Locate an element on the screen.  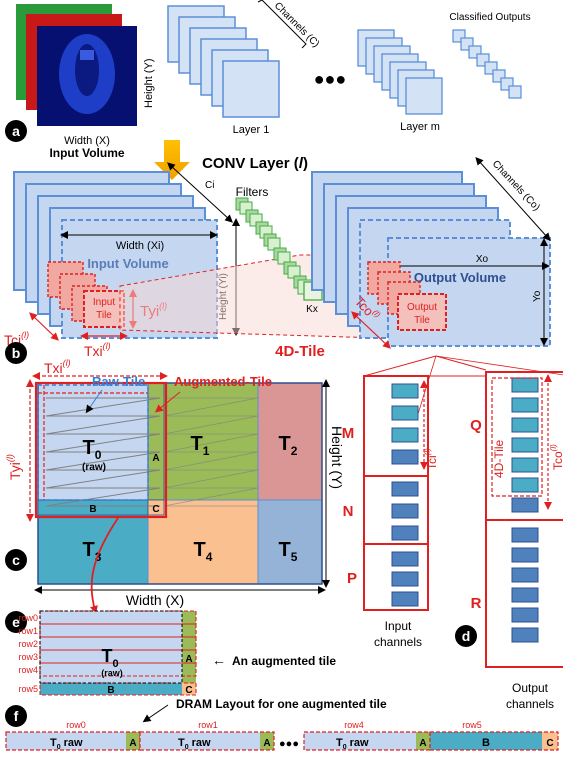
input-channels-label-1: Input is located at coordinates (398, 626).